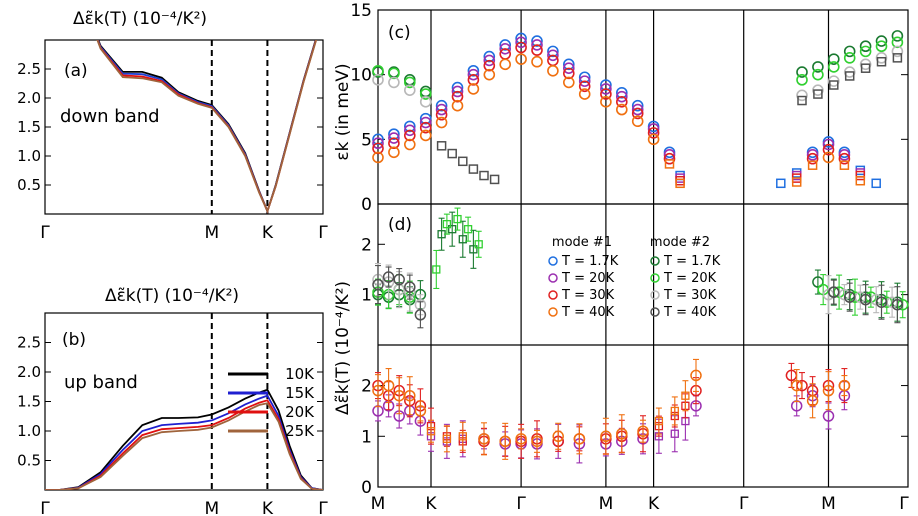 The image size is (918, 516). What do you see at coordinates (29, 185) in the screenshot?
I see `a-ytick-label: 0.5` at bounding box center [29, 185].